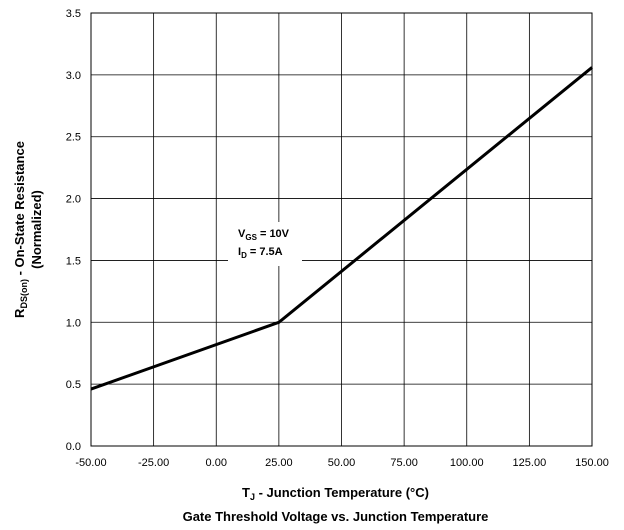 This screenshot has width=624, height=530. What do you see at coordinates (73, 200) in the screenshot?
I see `y-tick-label-4: 2.0` at bounding box center [73, 200].